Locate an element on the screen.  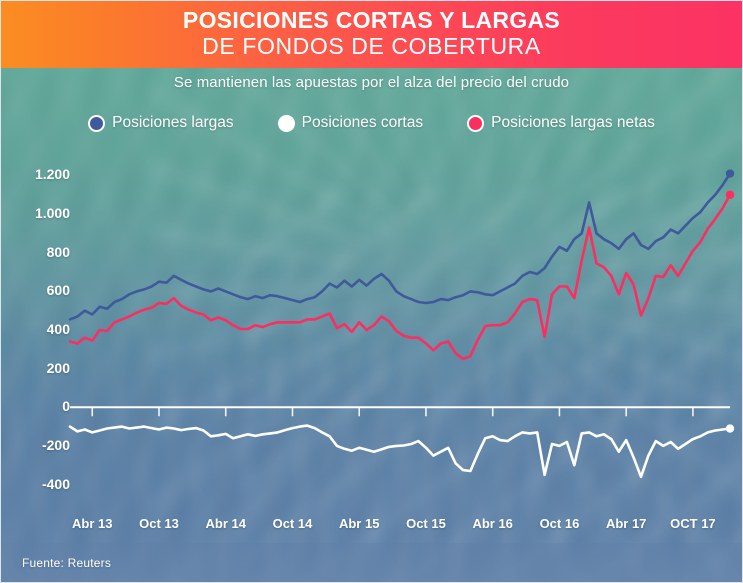
footer-band is located at coordinates (371, 563).